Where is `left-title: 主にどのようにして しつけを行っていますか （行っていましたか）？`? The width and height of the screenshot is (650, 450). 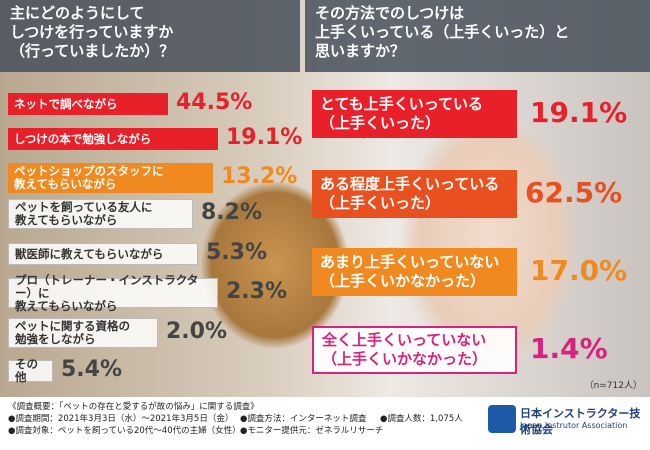
left-title: 主にどのようにして しつけを行っていますか （行っていましたか）？ is located at coordinates (150, 36).